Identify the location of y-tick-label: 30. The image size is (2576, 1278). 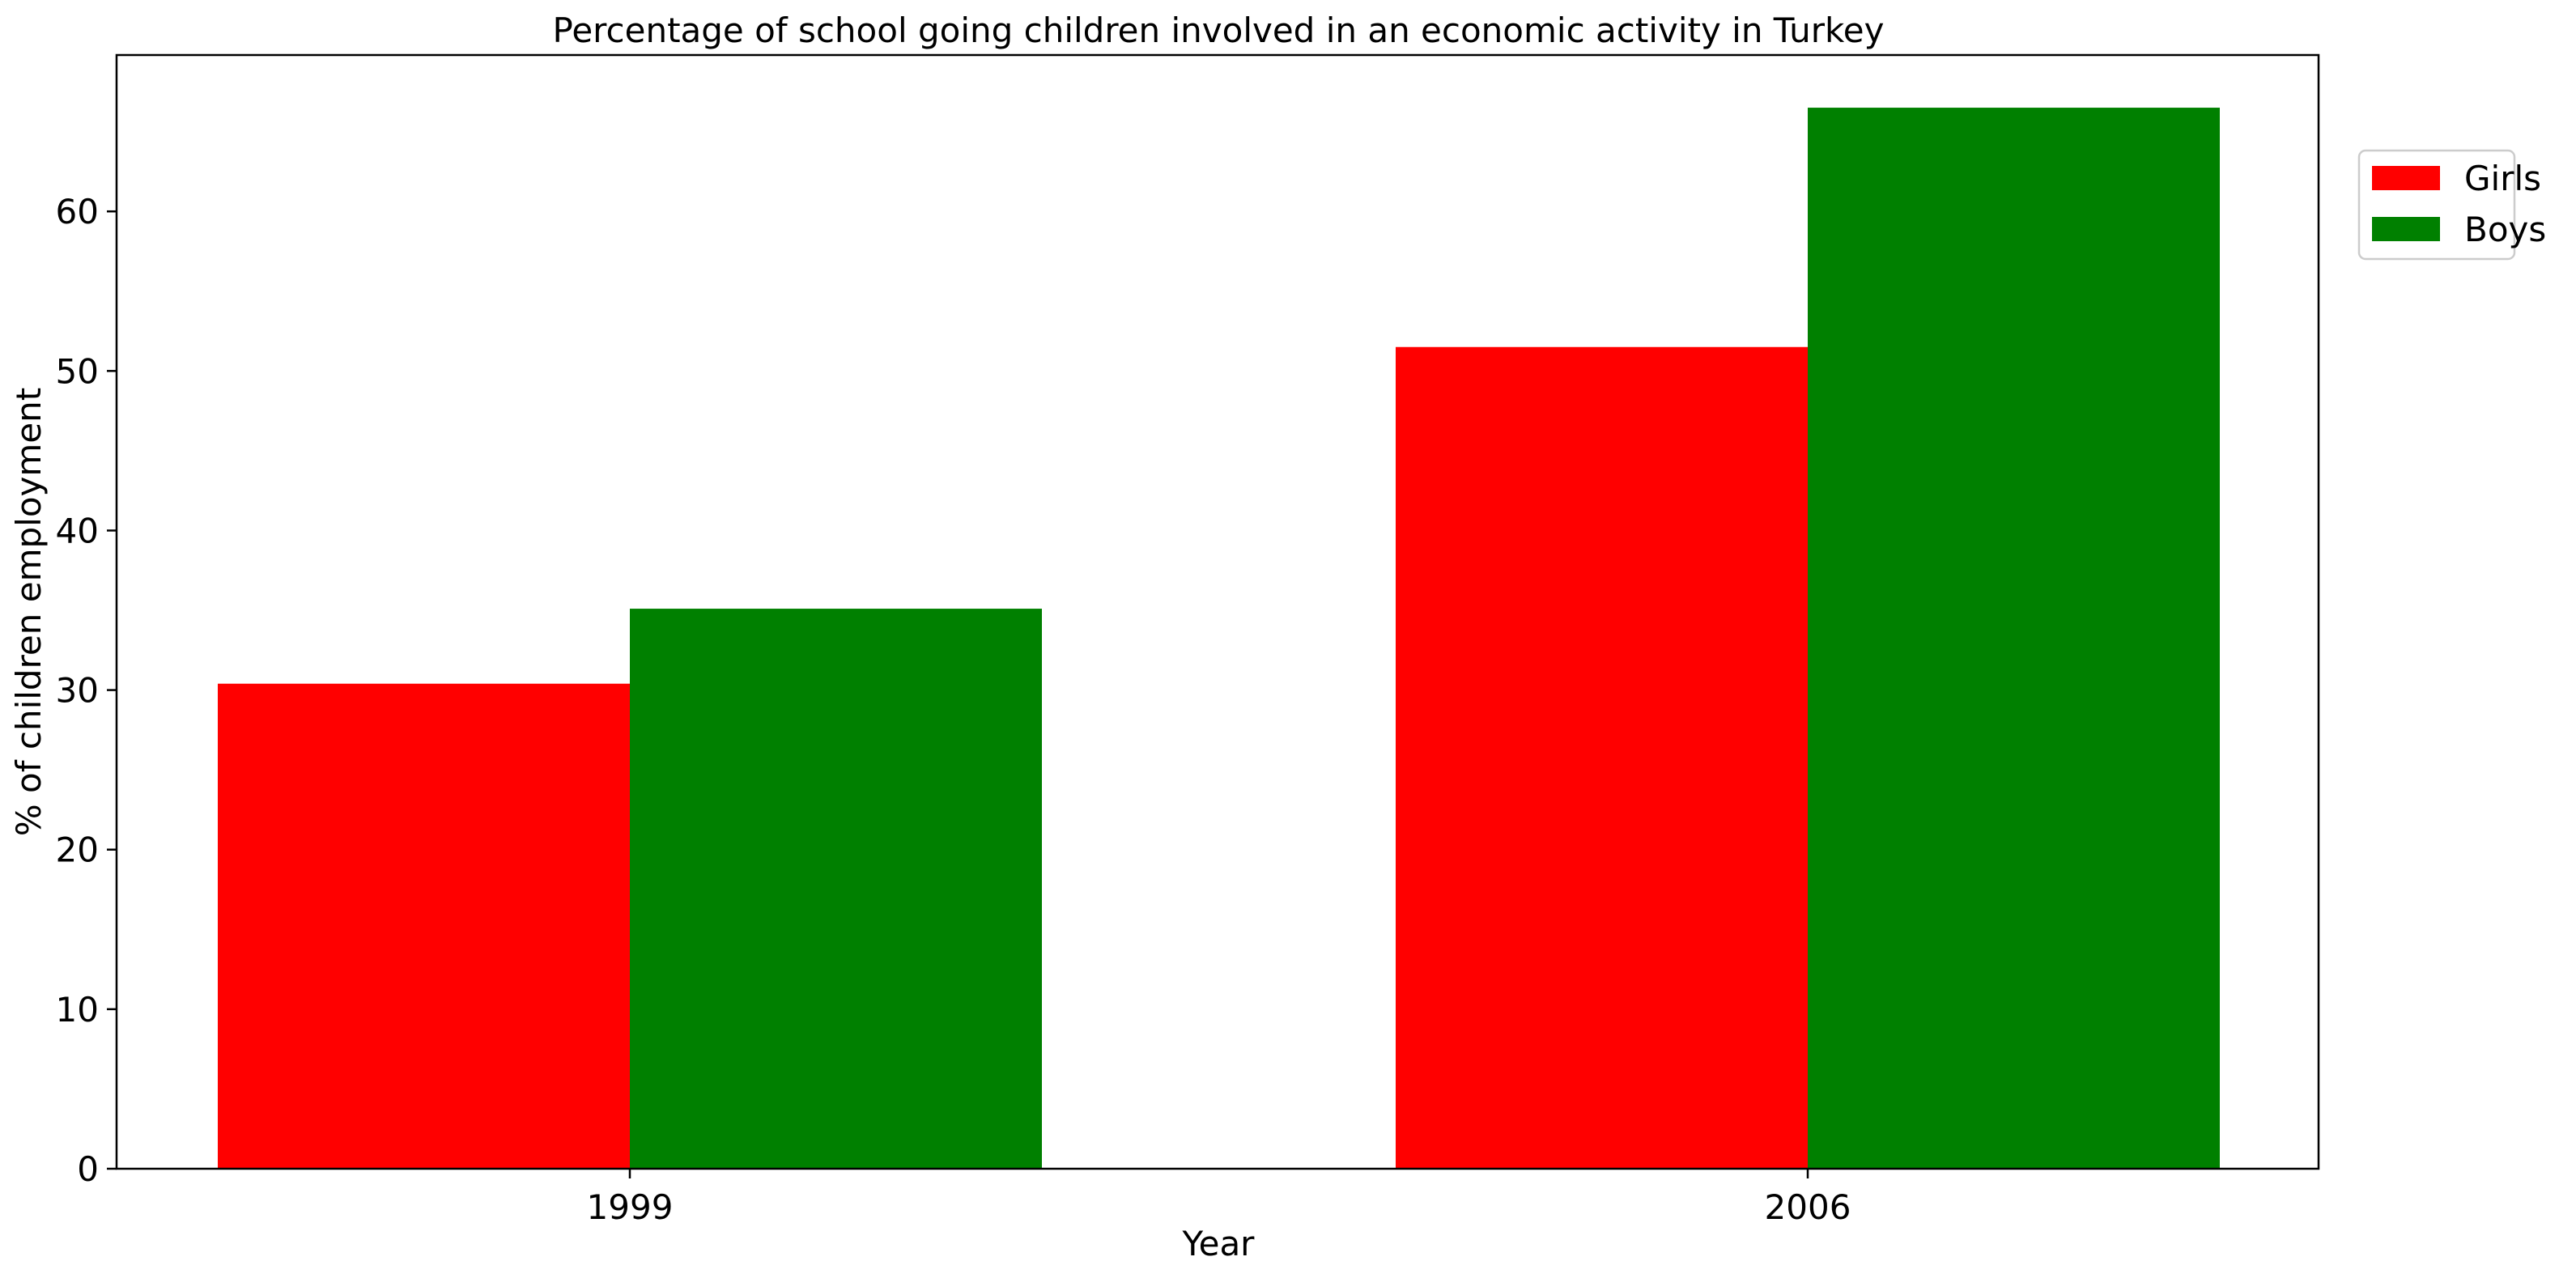
(78, 691).